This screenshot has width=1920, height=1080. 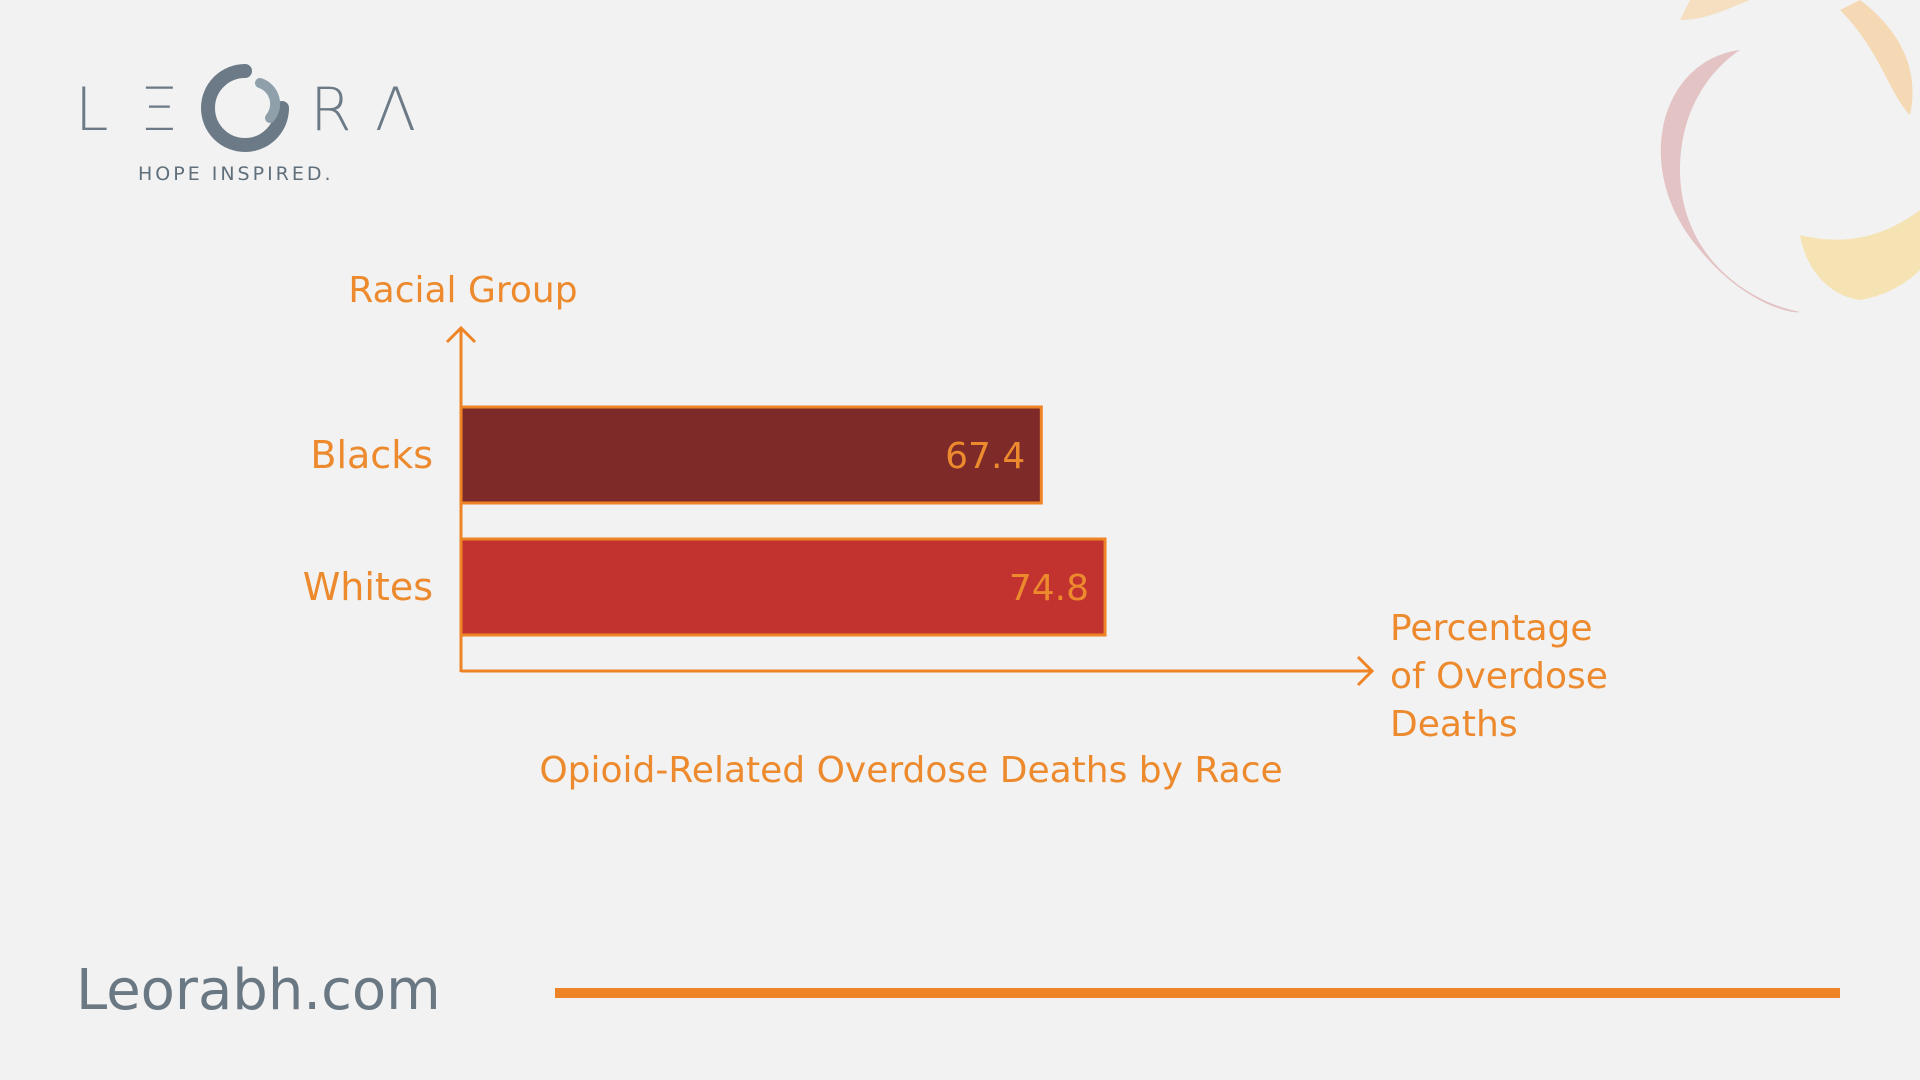 I want to click on x-axis-label-line-2: of Overdose, so click(x=1499, y=676).